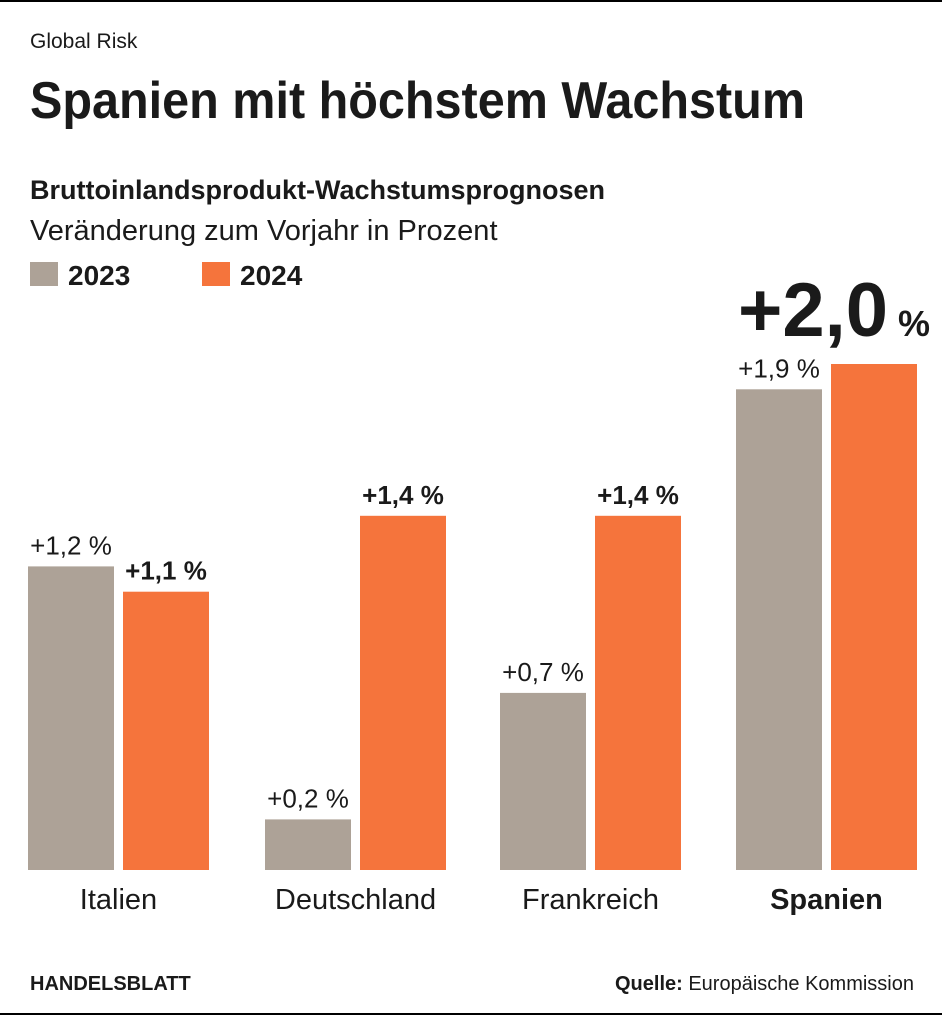 The width and height of the screenshot is (942, 1017). I want to click on value-label-part: +2,0, so click(813, 310).